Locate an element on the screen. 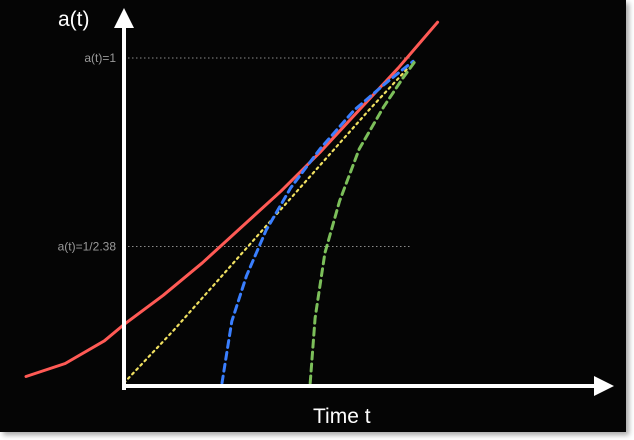 This screenshot has width=634, height=440. reference-label: a(t)=1/2.38 is located at coordinates (87, 247).